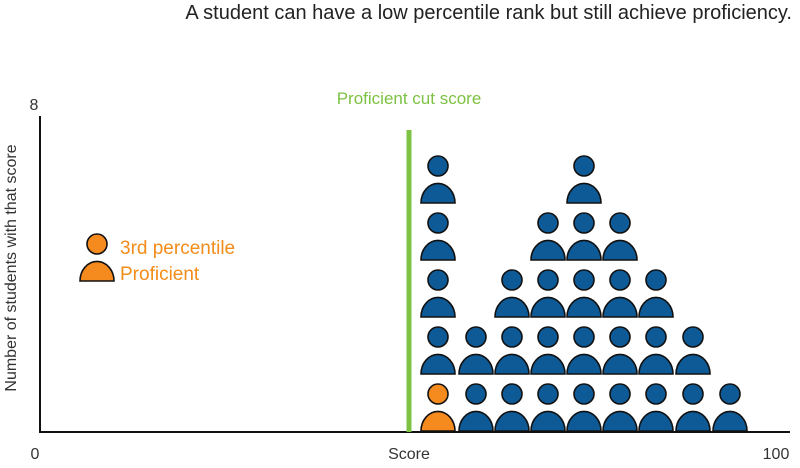  Describe the element at coordinates (409, 454) in the screenshot. I see `x-axis-label: Score` at that location.